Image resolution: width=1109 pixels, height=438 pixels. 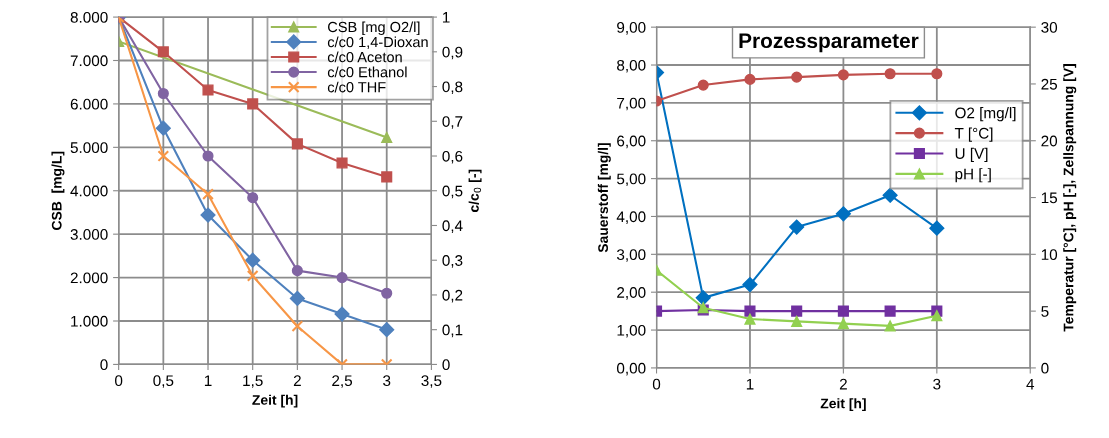 What do you see at coordinates (1049, 198) in the screenshot?
I see `y2-tick-label: 15` at bounding box center [1049, 198].